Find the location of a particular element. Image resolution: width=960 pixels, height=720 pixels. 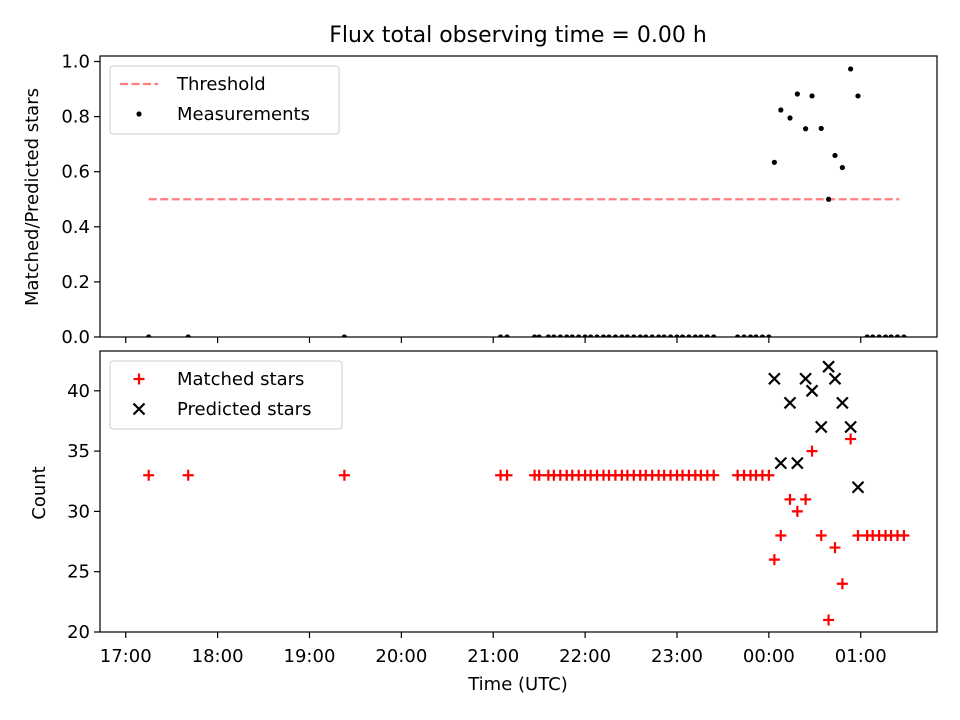

y-tick-label-ratio: 0.8 is located at coordinates (75, 117).